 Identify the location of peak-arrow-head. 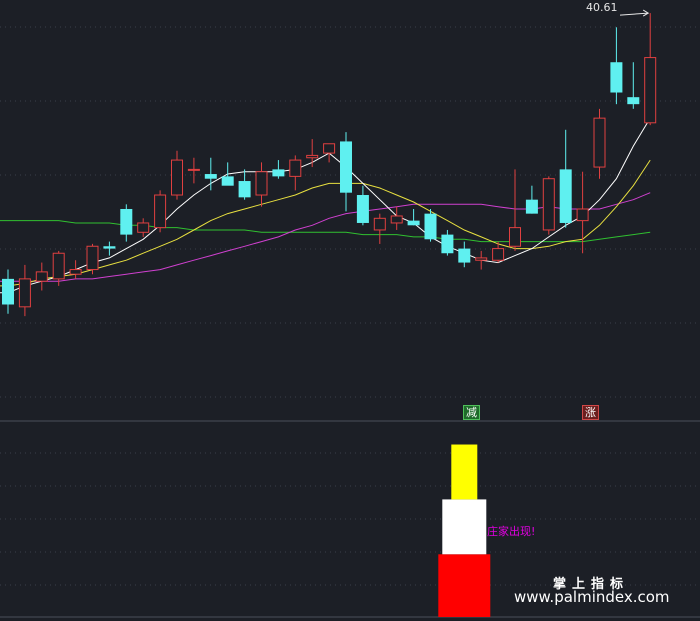
(646, 13).